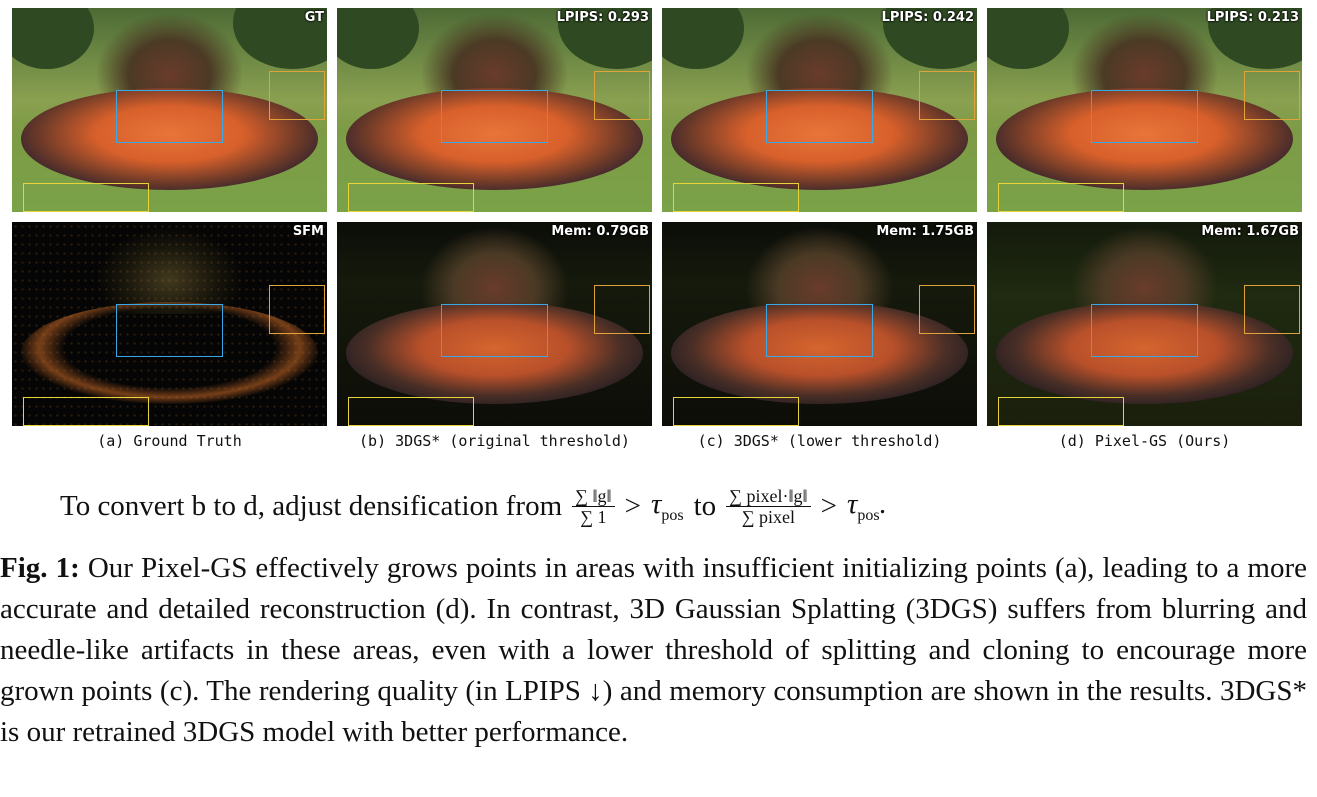 This screenshot has width=1317, height=797. I want to click on subcaption-b: (b) 3DGS* (original threshold), so click(494, 441).